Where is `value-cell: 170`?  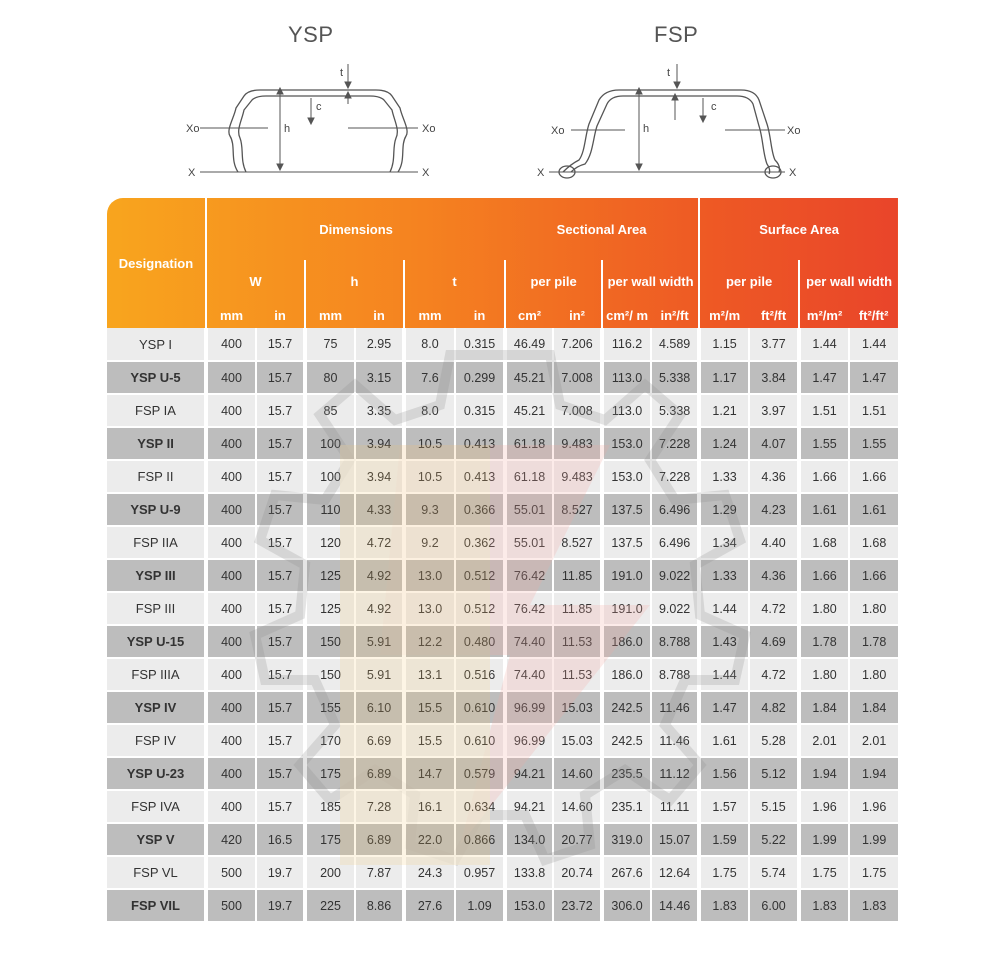
value-cell: 170 is located at coordinates (329, 741).